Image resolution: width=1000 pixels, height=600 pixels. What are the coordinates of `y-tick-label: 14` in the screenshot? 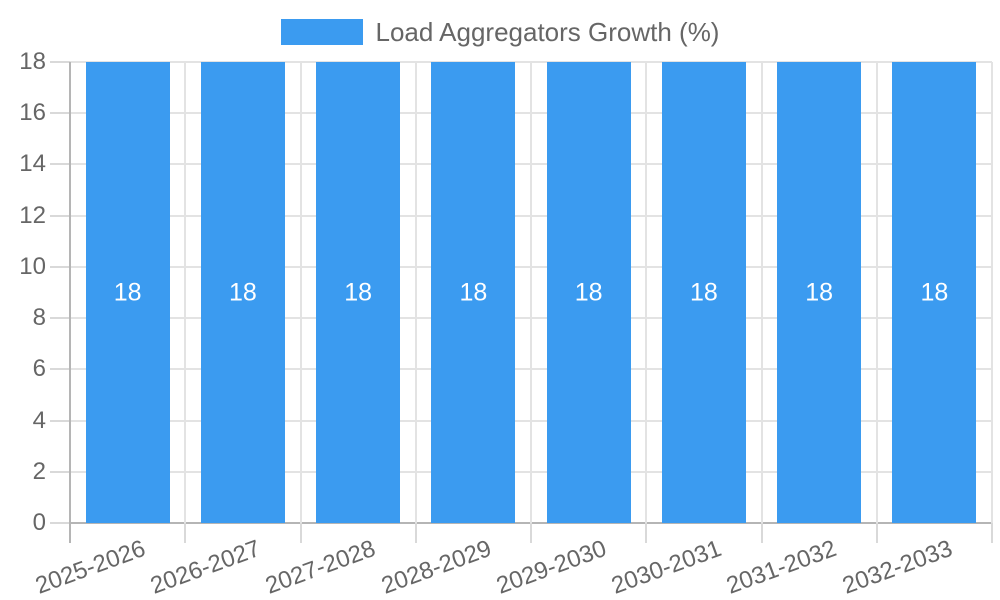 It's located at (32, 164).